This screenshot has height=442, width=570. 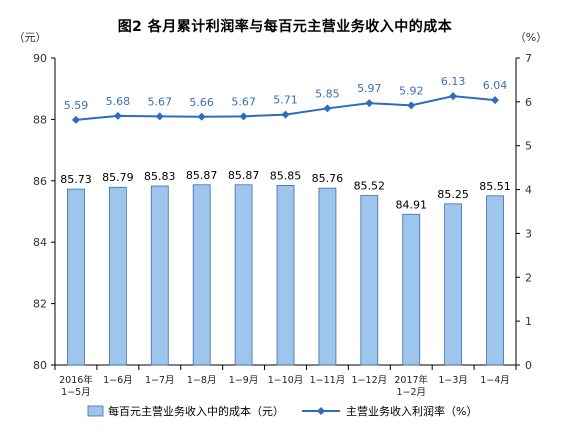 I want to click on right-tick-label: 5, so click(x=528, y=146).